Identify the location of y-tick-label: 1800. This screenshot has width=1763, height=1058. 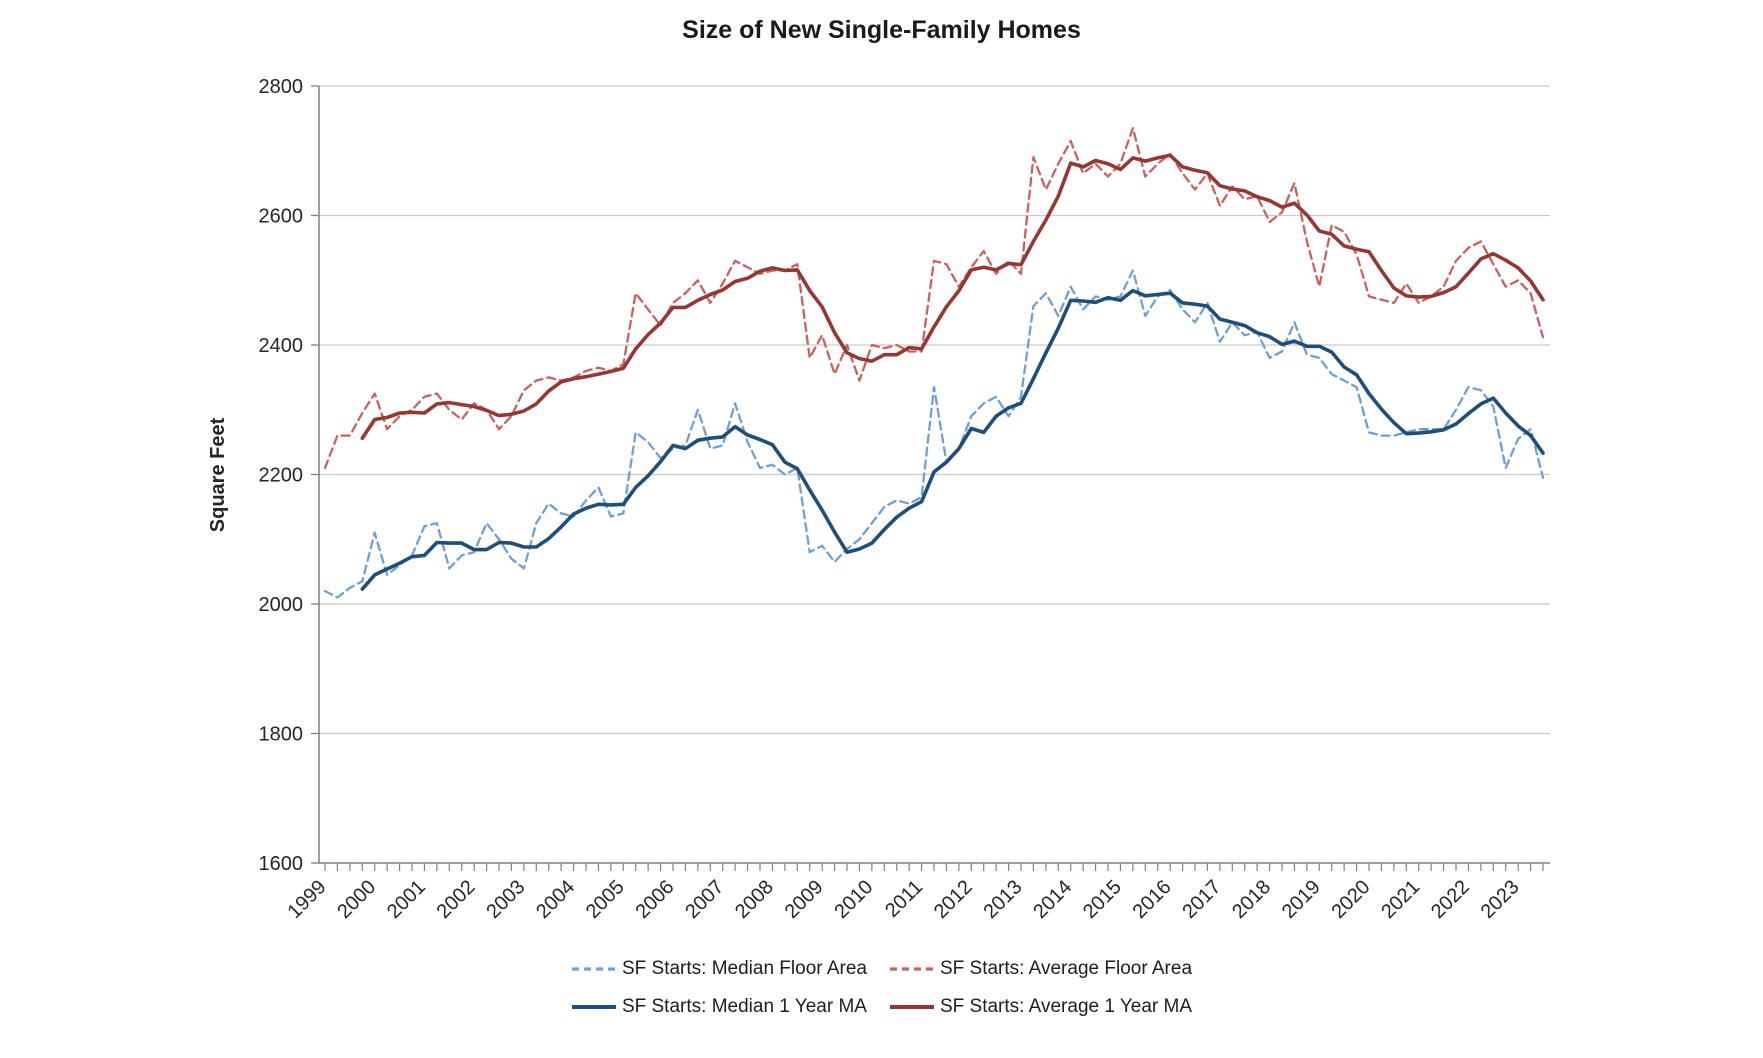
(281, 735).